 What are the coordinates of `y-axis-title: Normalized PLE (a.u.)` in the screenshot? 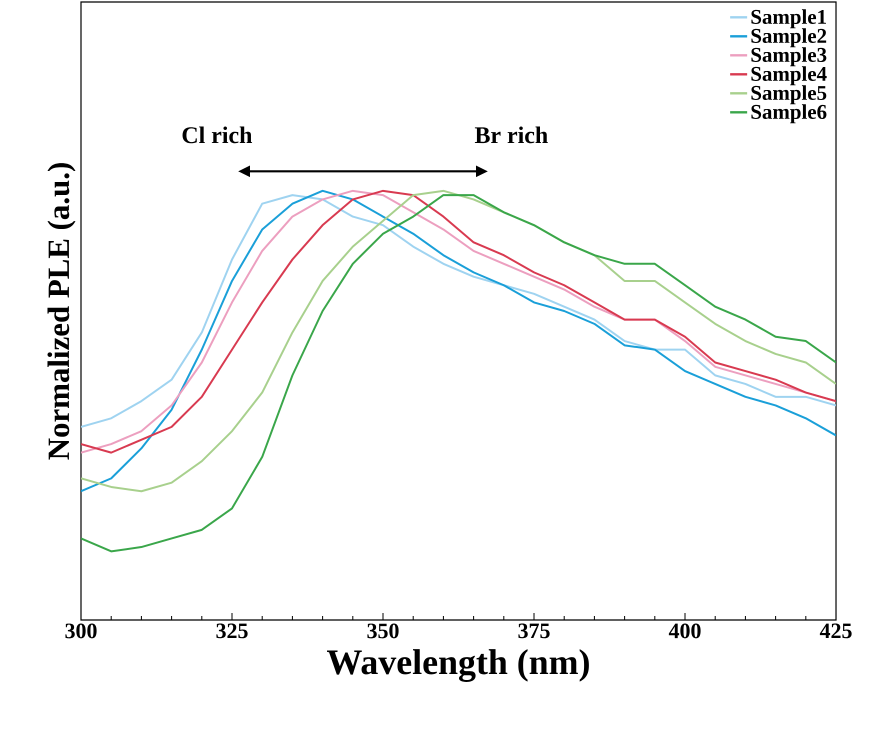 It's located at (61, 311).